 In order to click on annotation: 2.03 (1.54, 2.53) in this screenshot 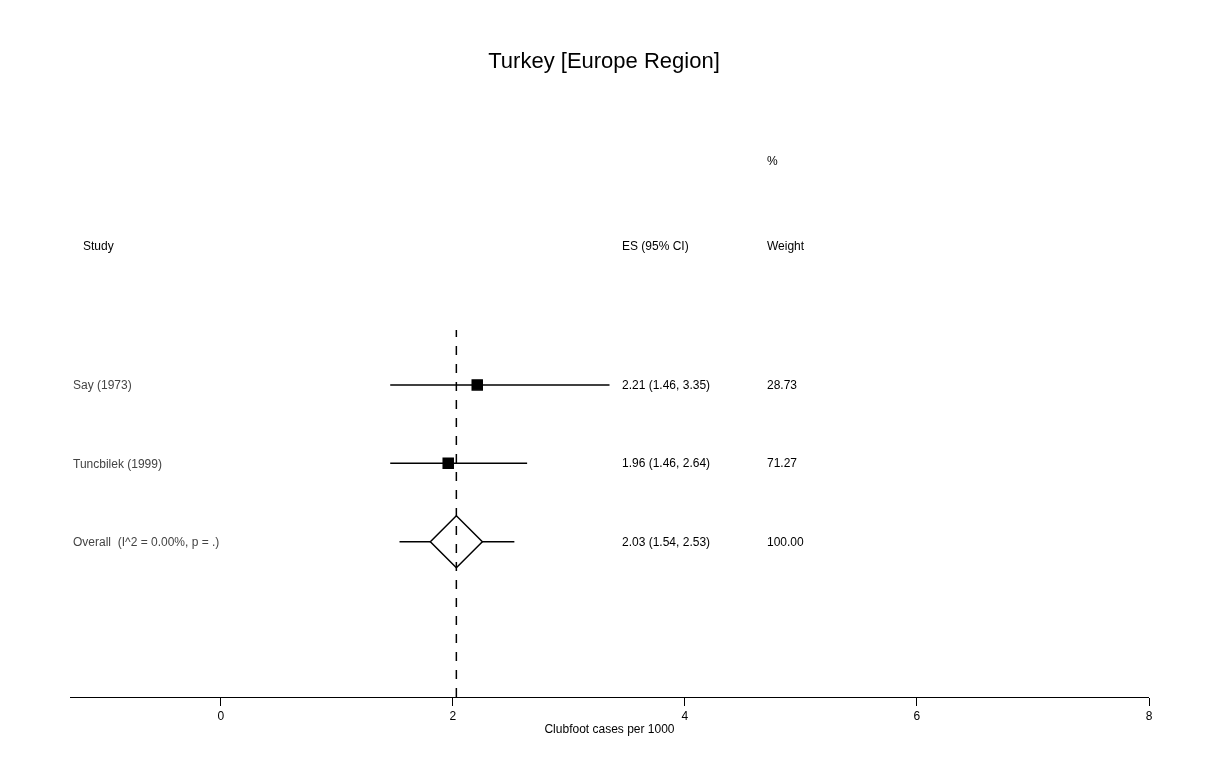, I will do `click(666, 542)`.